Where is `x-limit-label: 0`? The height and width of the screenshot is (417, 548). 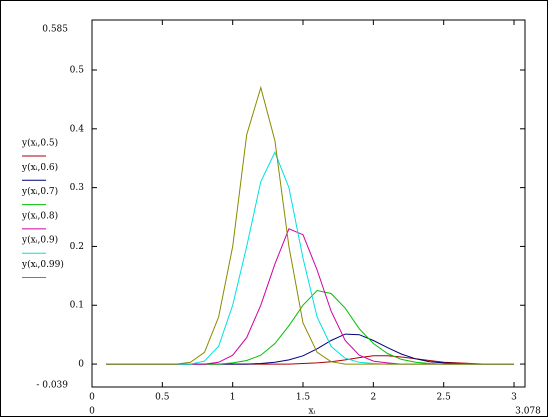 x-limit-label: 0 is located at coordinates (92, 412).